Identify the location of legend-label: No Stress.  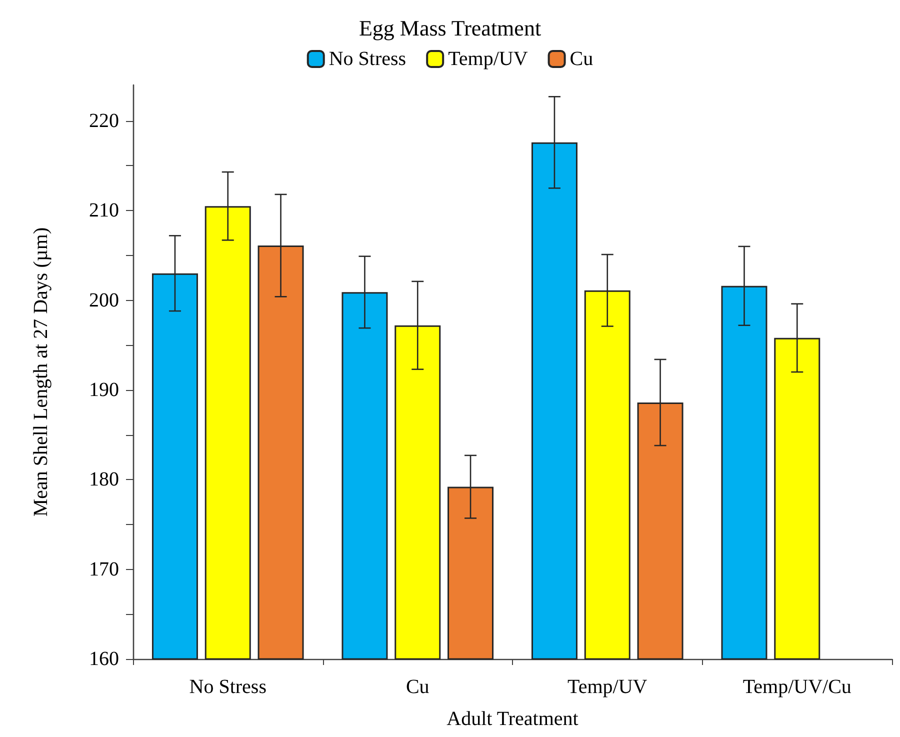
(367, 59).